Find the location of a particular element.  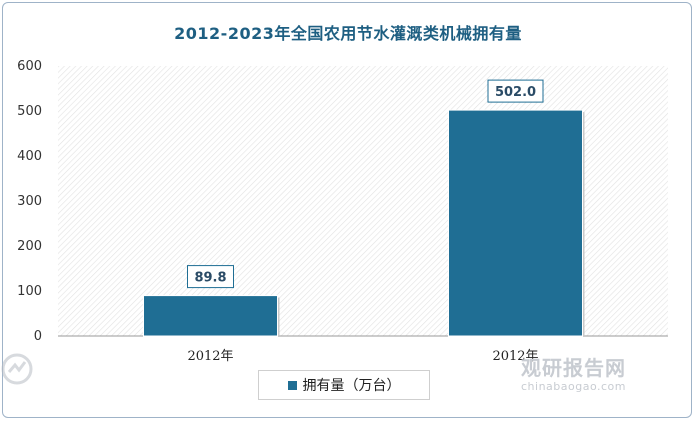

watermark-brand: 观研报告网 is located at coordinates (573, 368).